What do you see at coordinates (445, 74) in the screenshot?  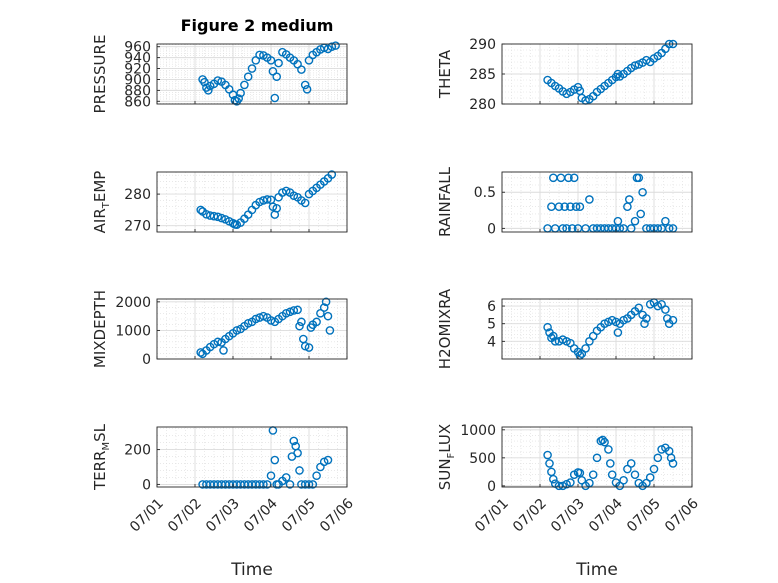 I see `y-axis-label: THETA` at bounding box center [445, 74].